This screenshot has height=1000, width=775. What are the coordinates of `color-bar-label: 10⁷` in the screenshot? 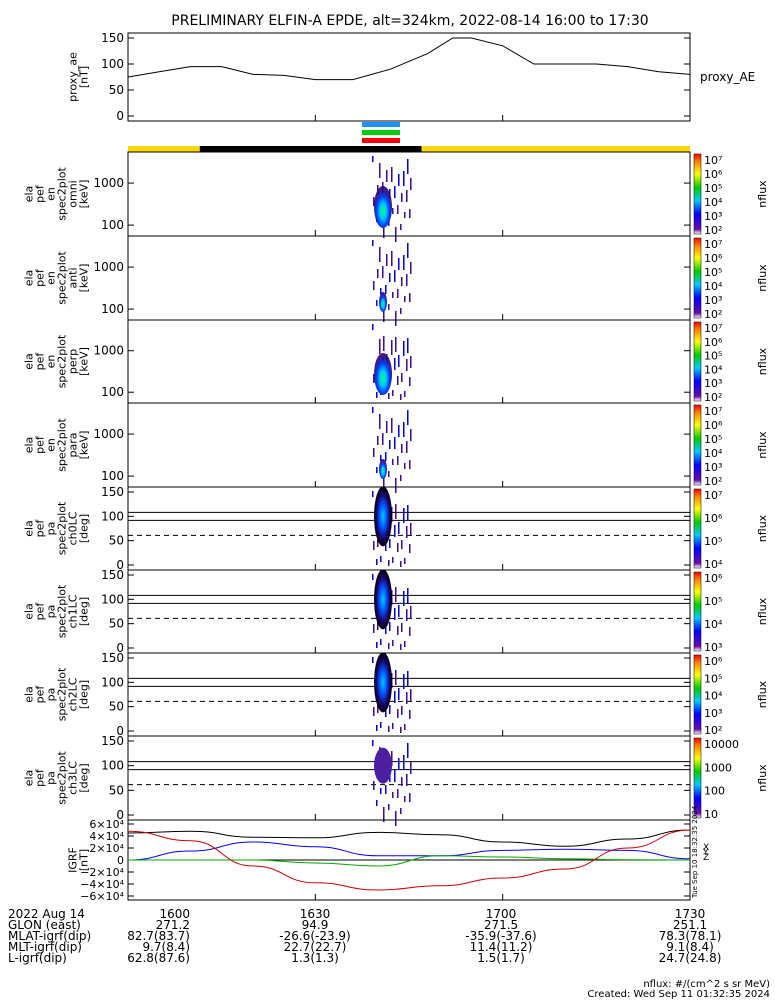 It's located at (713, 495).